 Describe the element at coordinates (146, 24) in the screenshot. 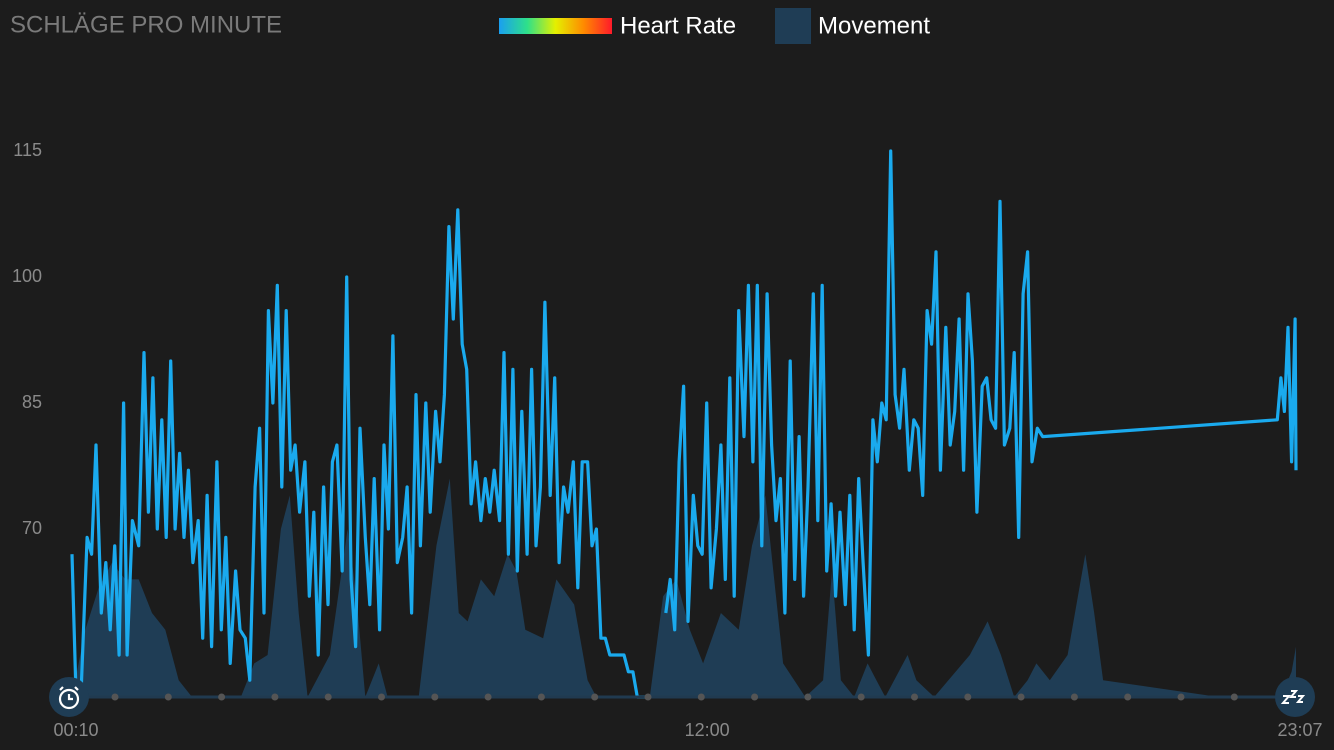

I see `chart-title: SCHLÄGE PRO MINUTE` at that location.